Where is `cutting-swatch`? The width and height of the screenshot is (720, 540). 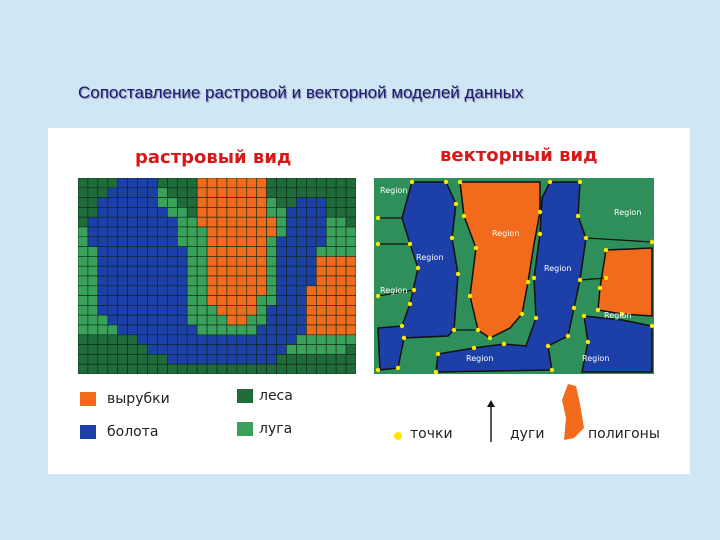 cutting-swatch is located at coordinates (88, 399).